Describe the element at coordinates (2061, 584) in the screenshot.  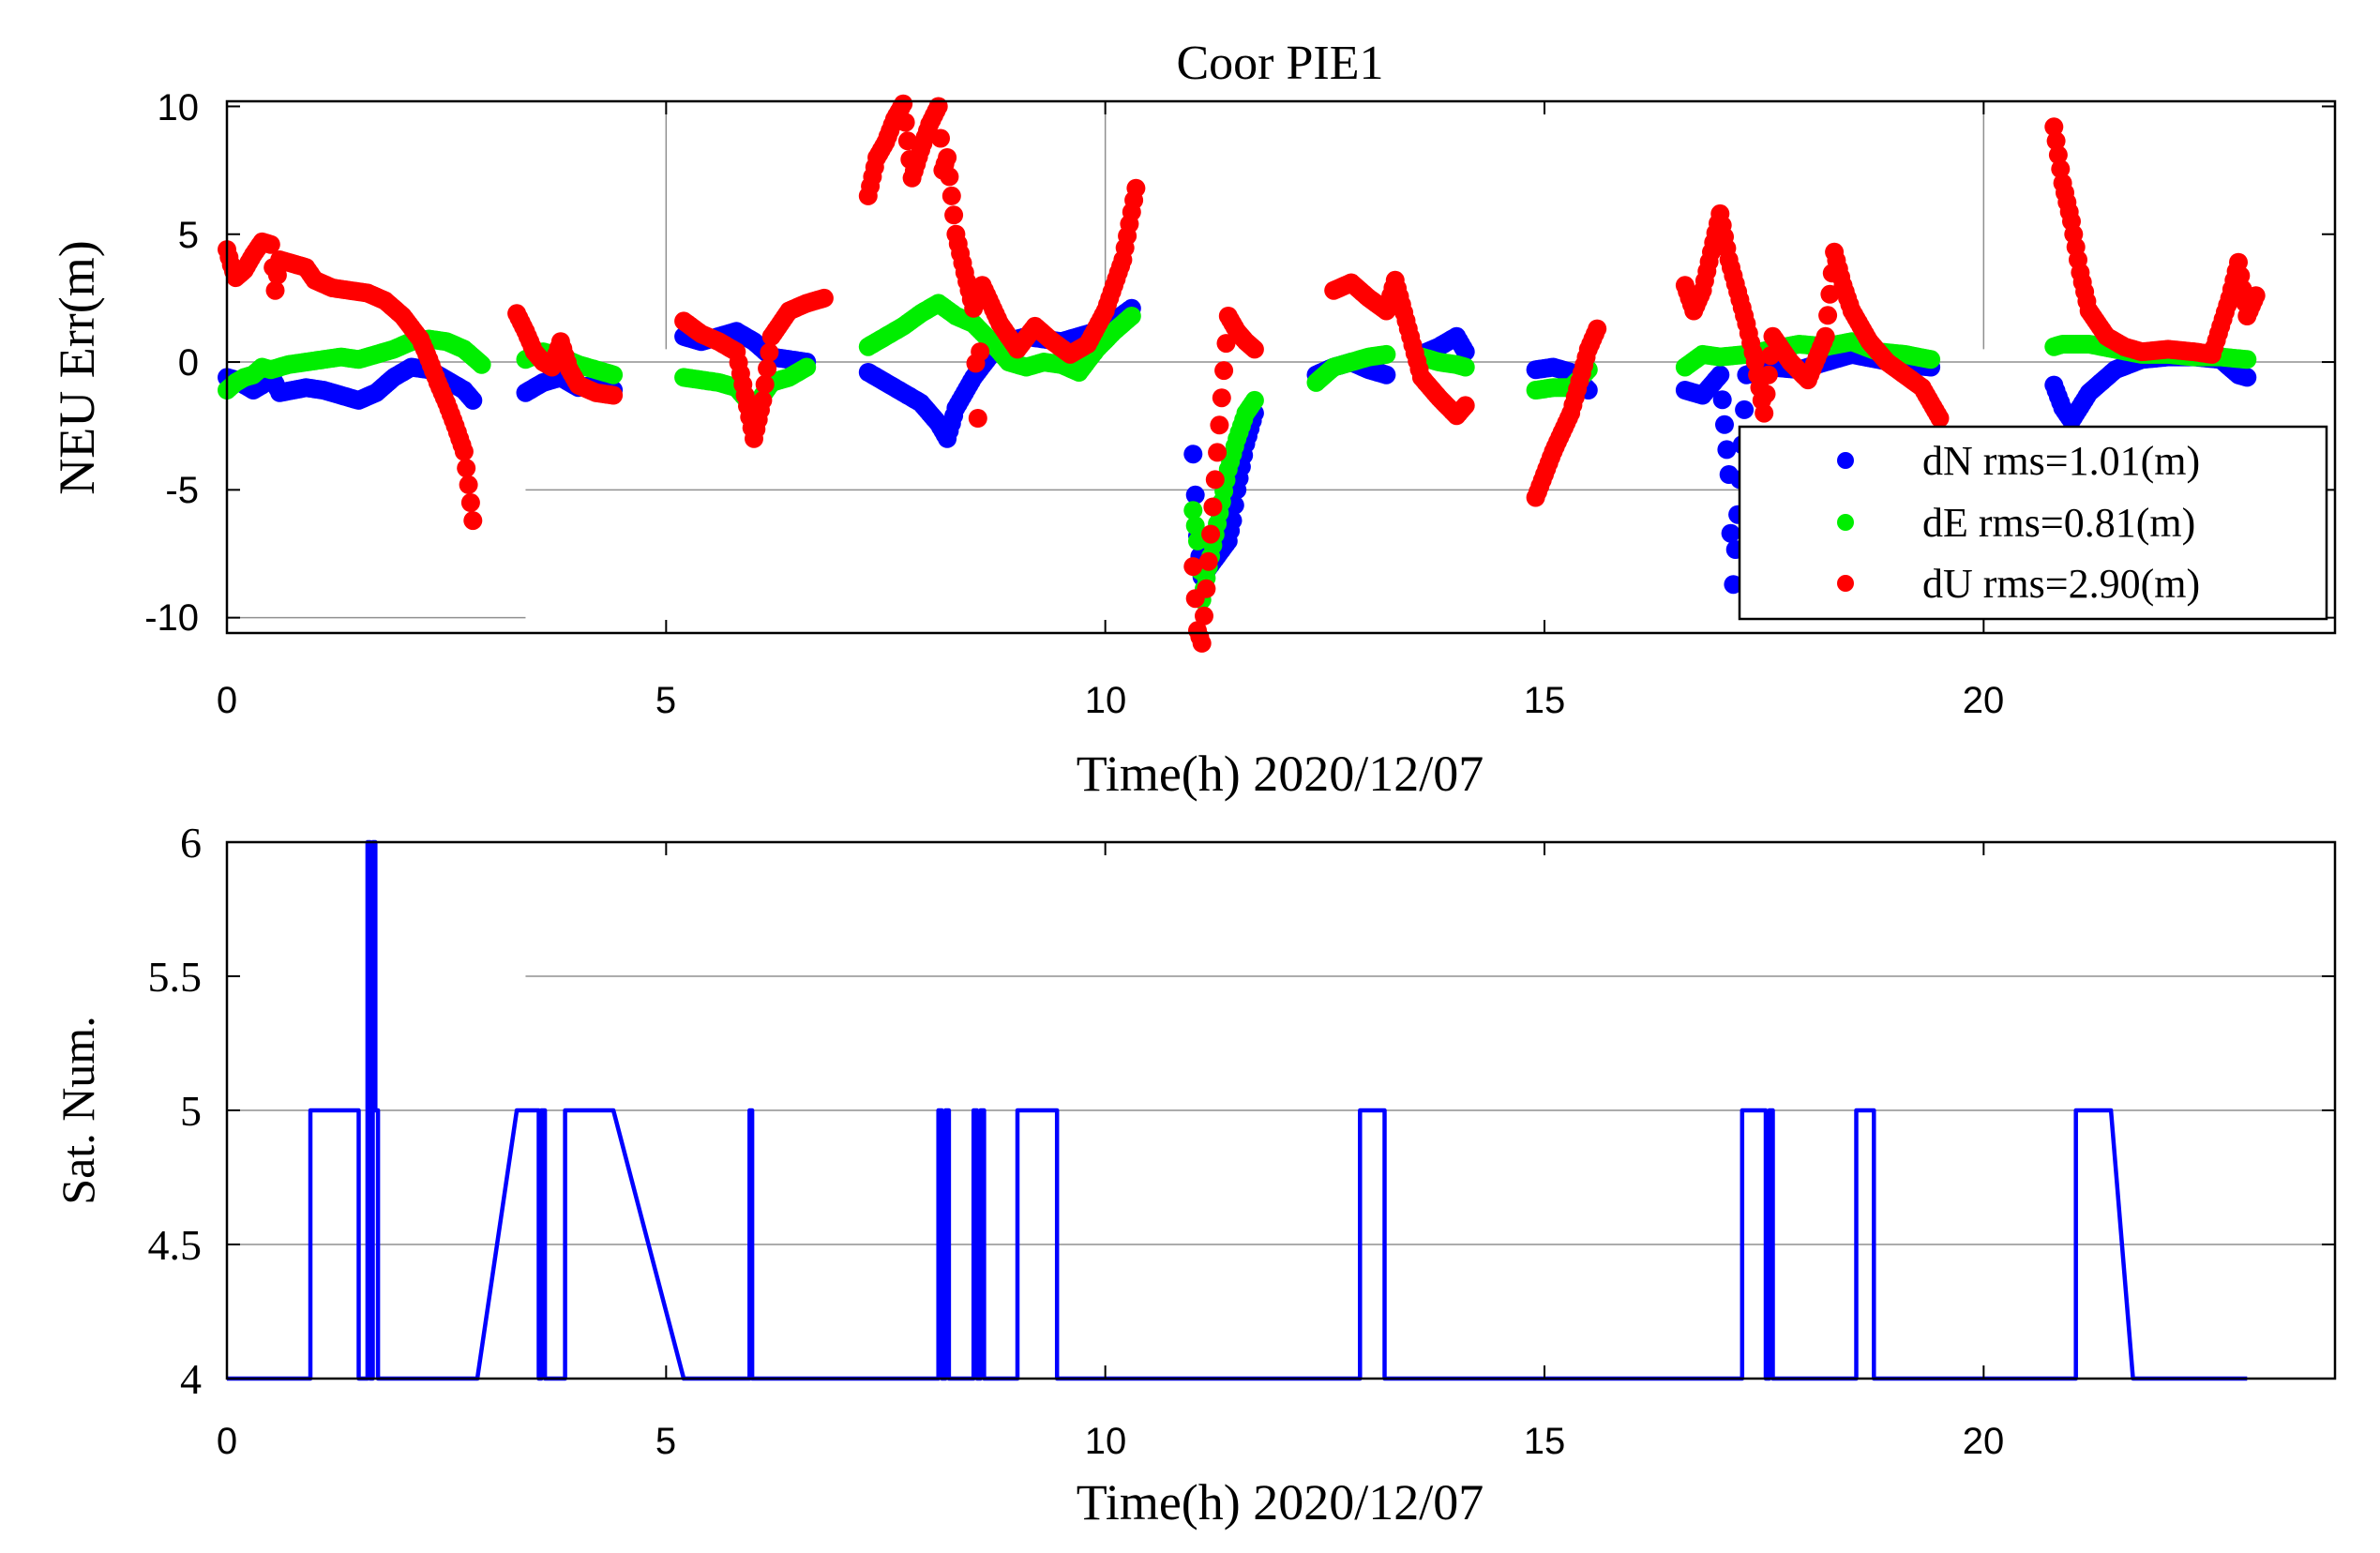
I see `legend-label-dU: dU rms=2.90(m)` at that location.